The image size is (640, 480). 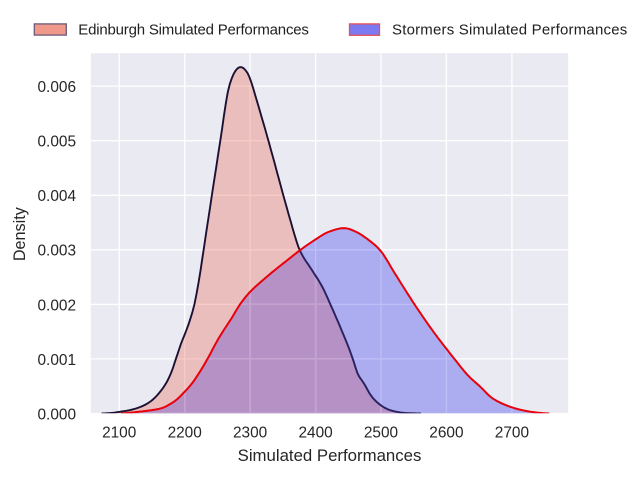 What do you see at coordinates (446, 433) in the screenshot?
I see `svg-text: 2600` at bounding box center [446, 433].